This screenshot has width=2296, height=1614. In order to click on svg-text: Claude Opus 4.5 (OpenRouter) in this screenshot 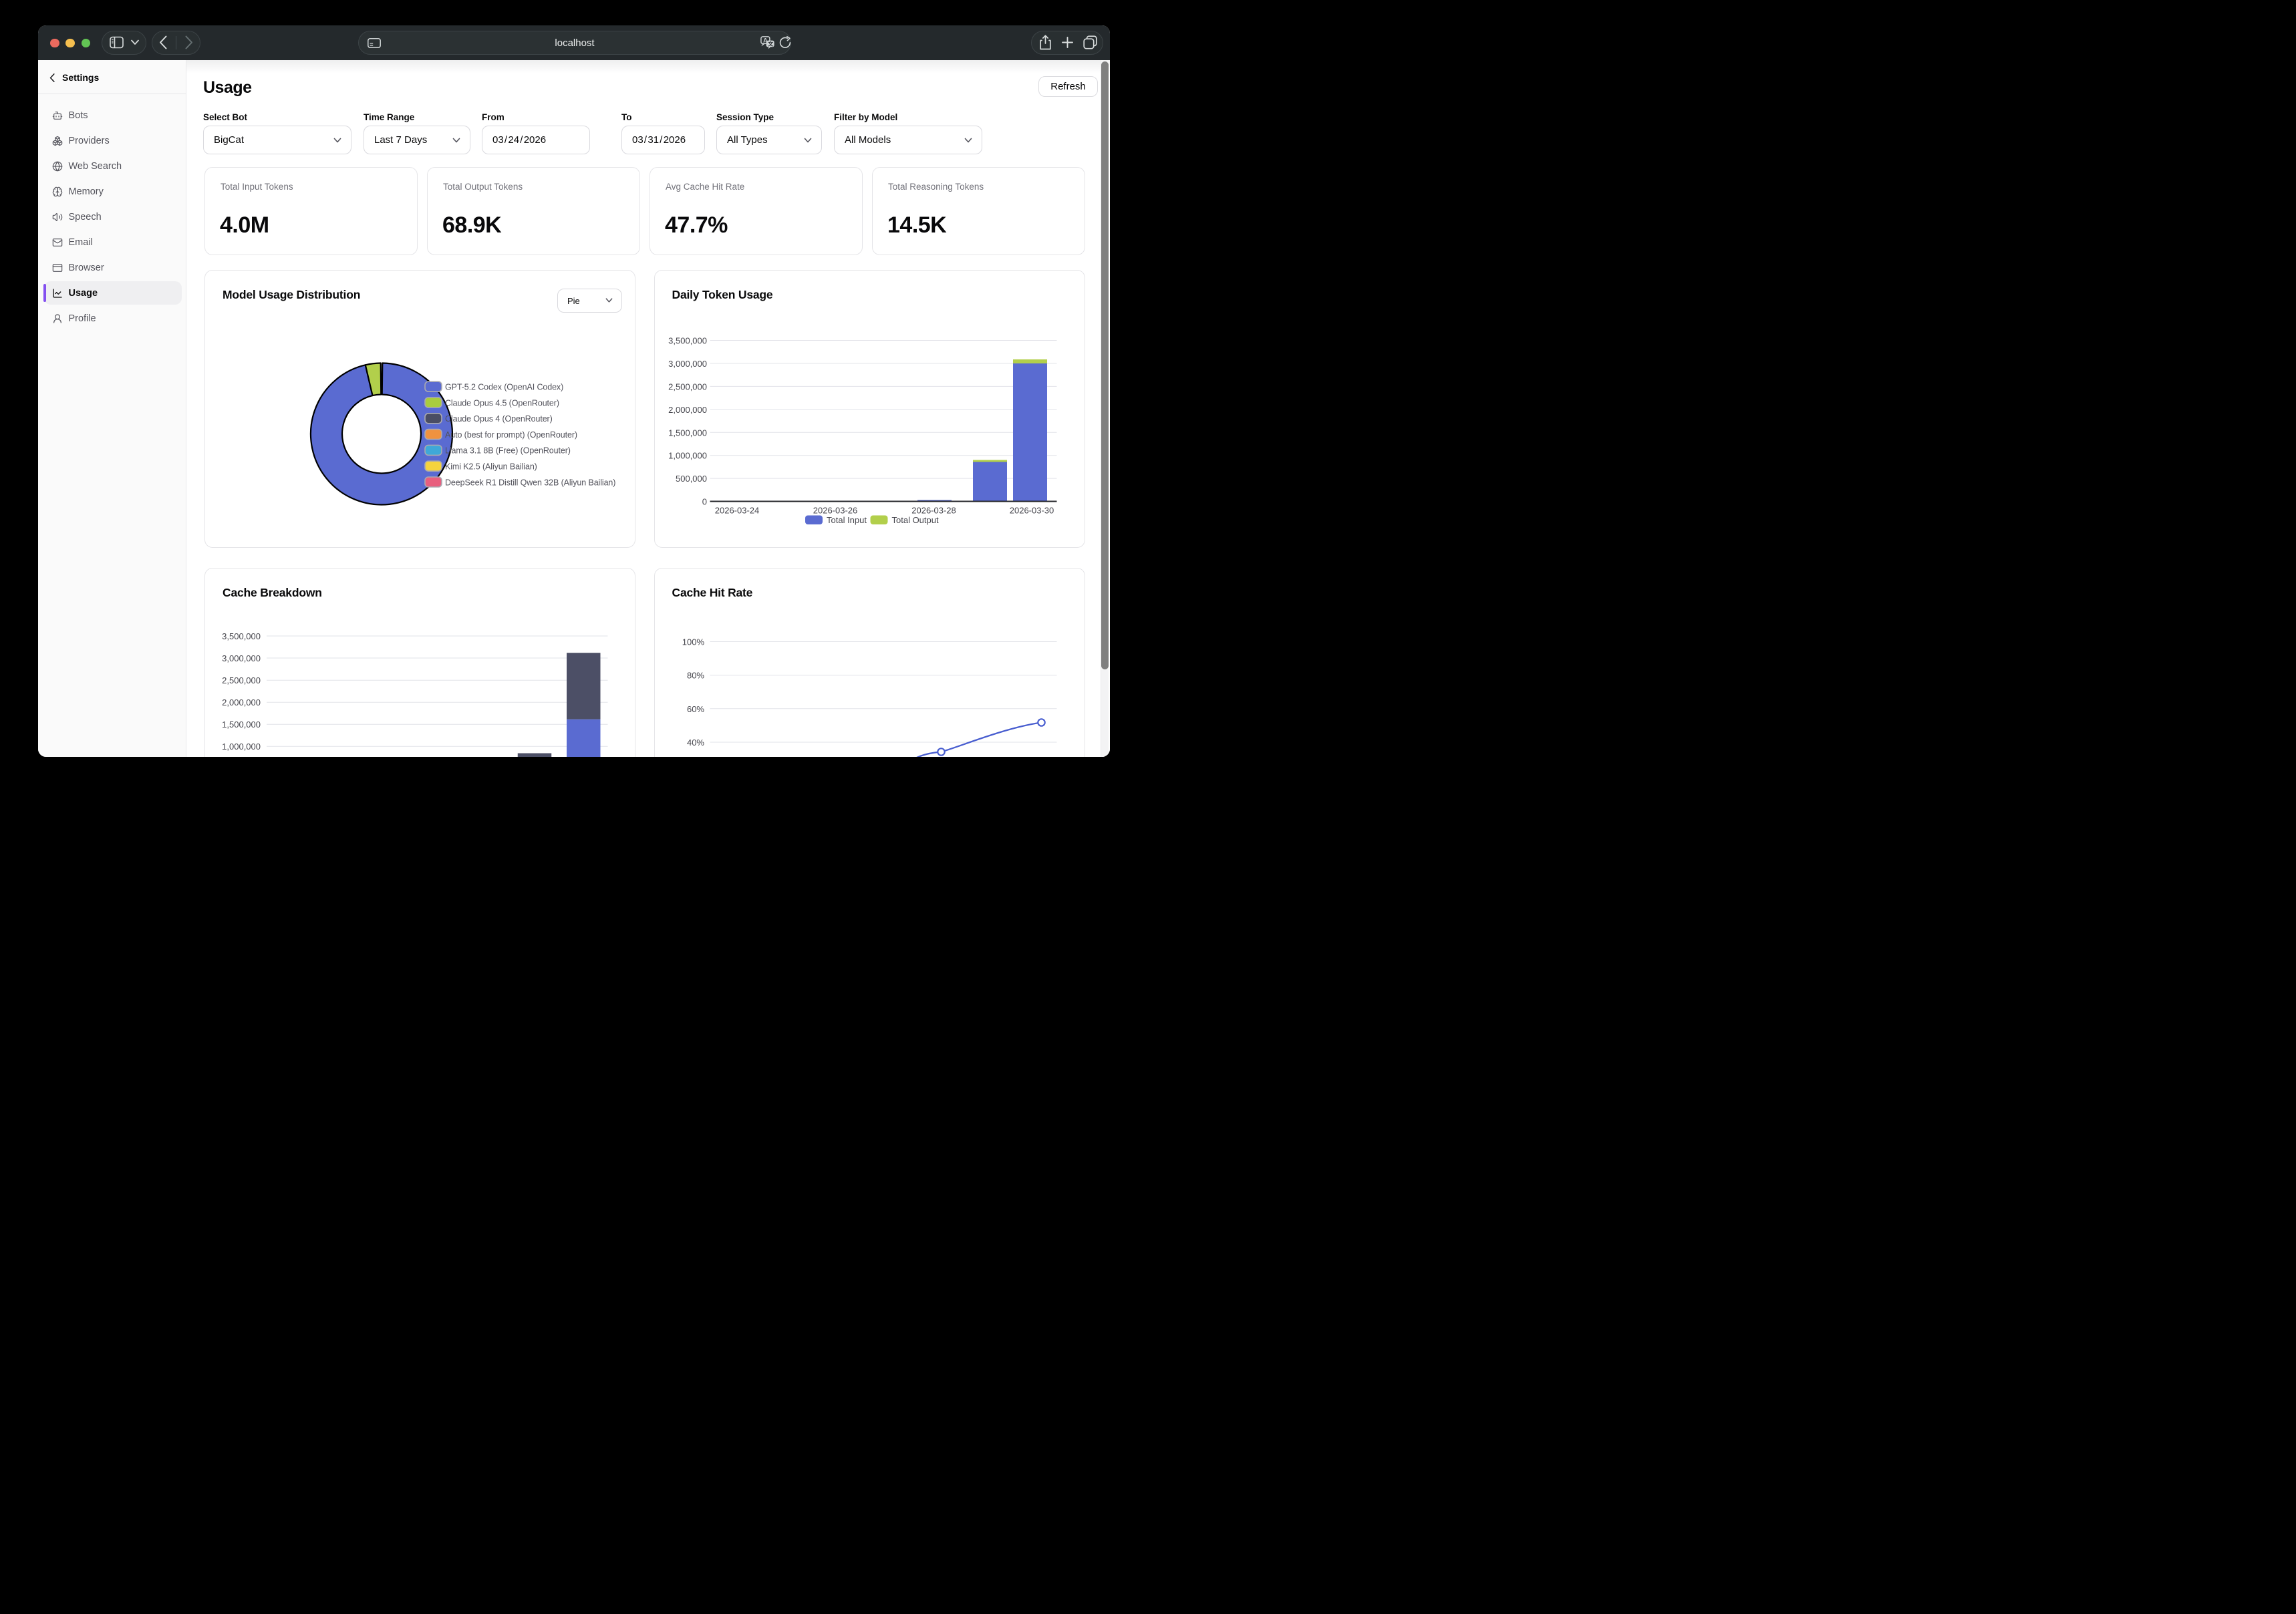, I will do `click(502, 403)`.